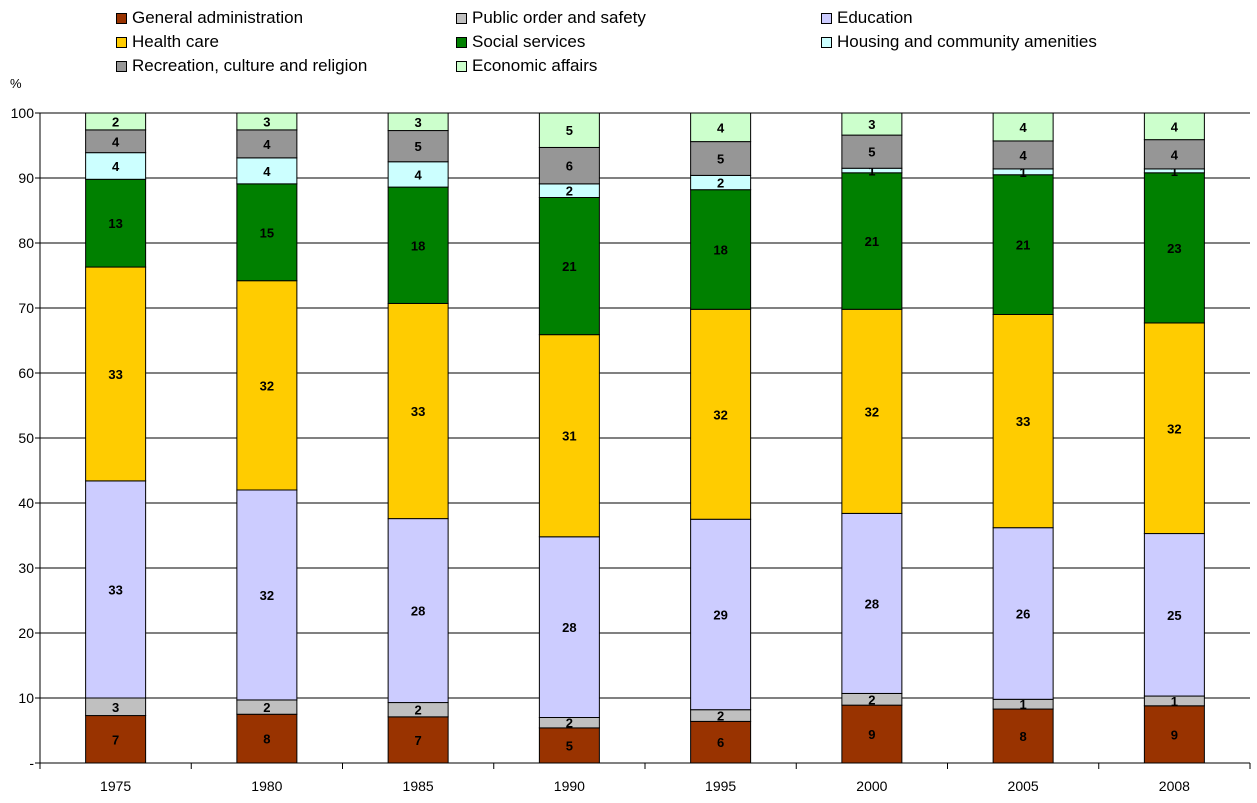 Image resolution: width=1257 pixels, height=803 pixels. What do you see at coordinates (26, 438) in the screenshot?
I see `y-tick-label: 50` at bounding box center [26, 438].